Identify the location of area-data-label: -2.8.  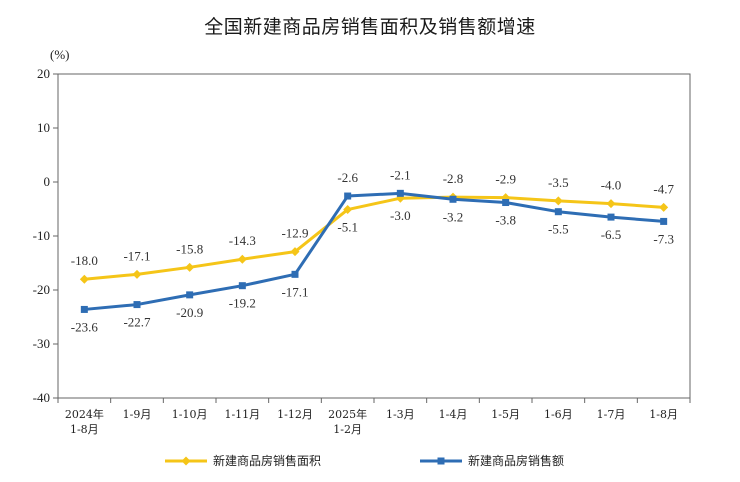
(453, 178).